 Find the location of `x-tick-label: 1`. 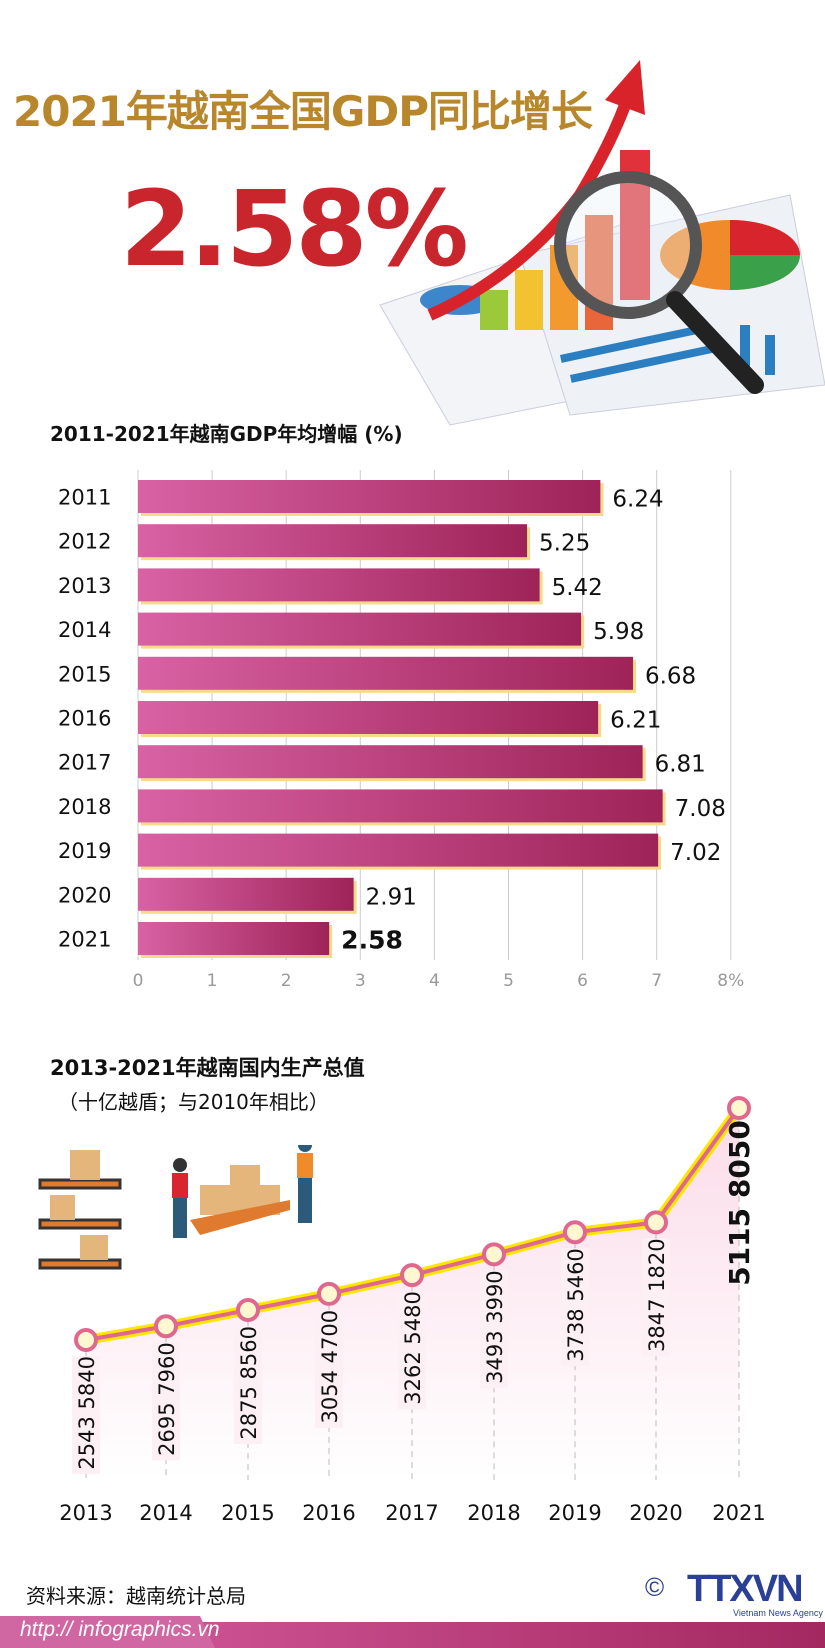

x-tick-label: 1 is located at coordinates (212, 981).